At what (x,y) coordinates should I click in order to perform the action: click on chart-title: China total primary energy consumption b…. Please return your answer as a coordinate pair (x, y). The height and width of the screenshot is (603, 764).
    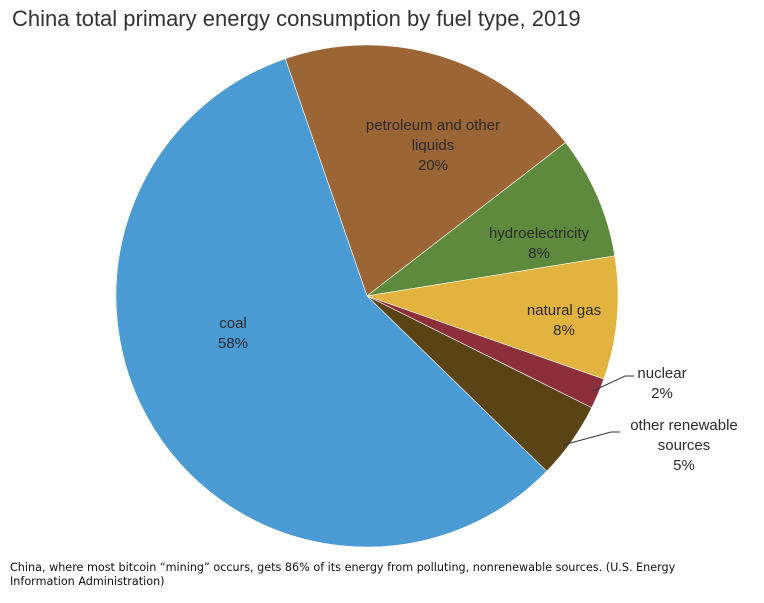
    Looking at the image, I should click on (296, 18).